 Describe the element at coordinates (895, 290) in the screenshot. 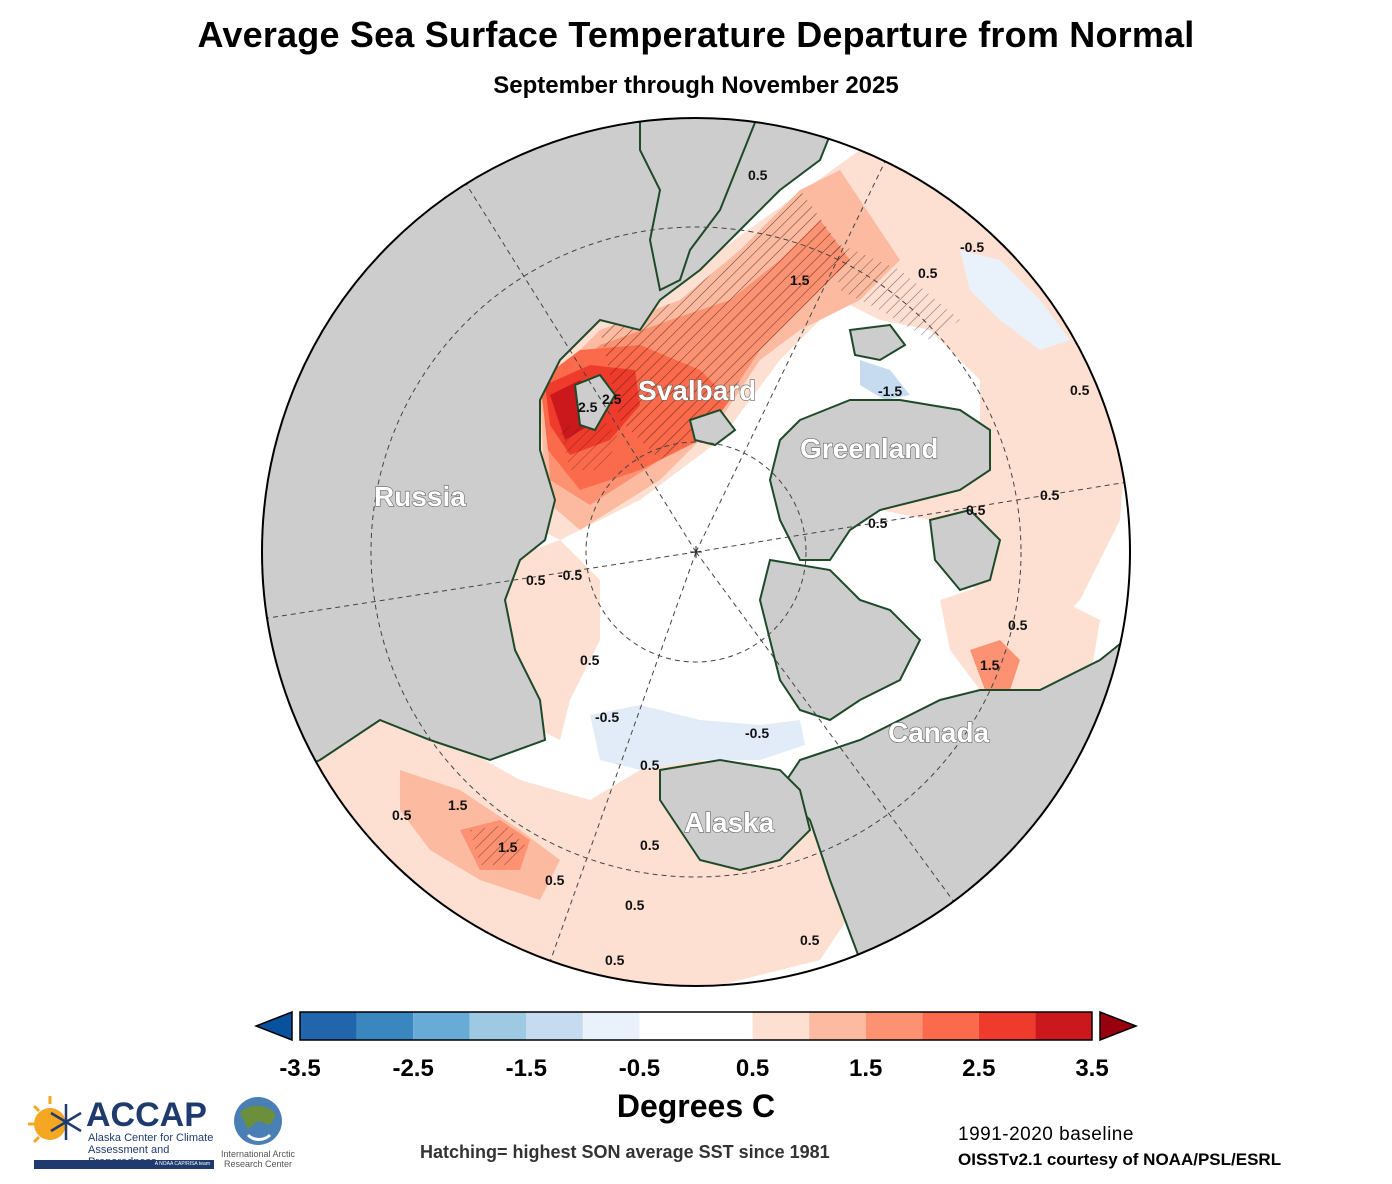

I see `record-hatching-greenland-sea` at that location.